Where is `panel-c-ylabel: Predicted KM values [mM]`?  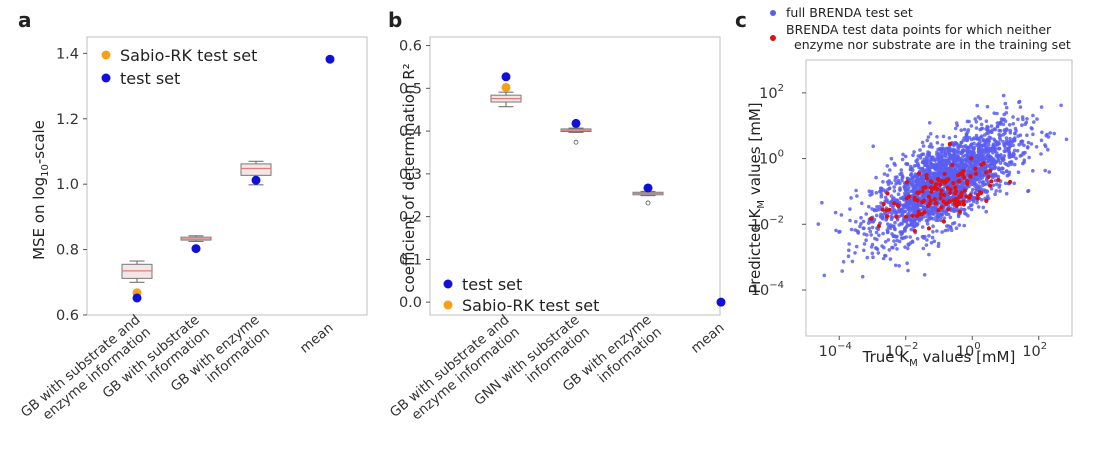
panel-c-ylabel: Predicted KM values [mM] is located at coordinates (756, 197).